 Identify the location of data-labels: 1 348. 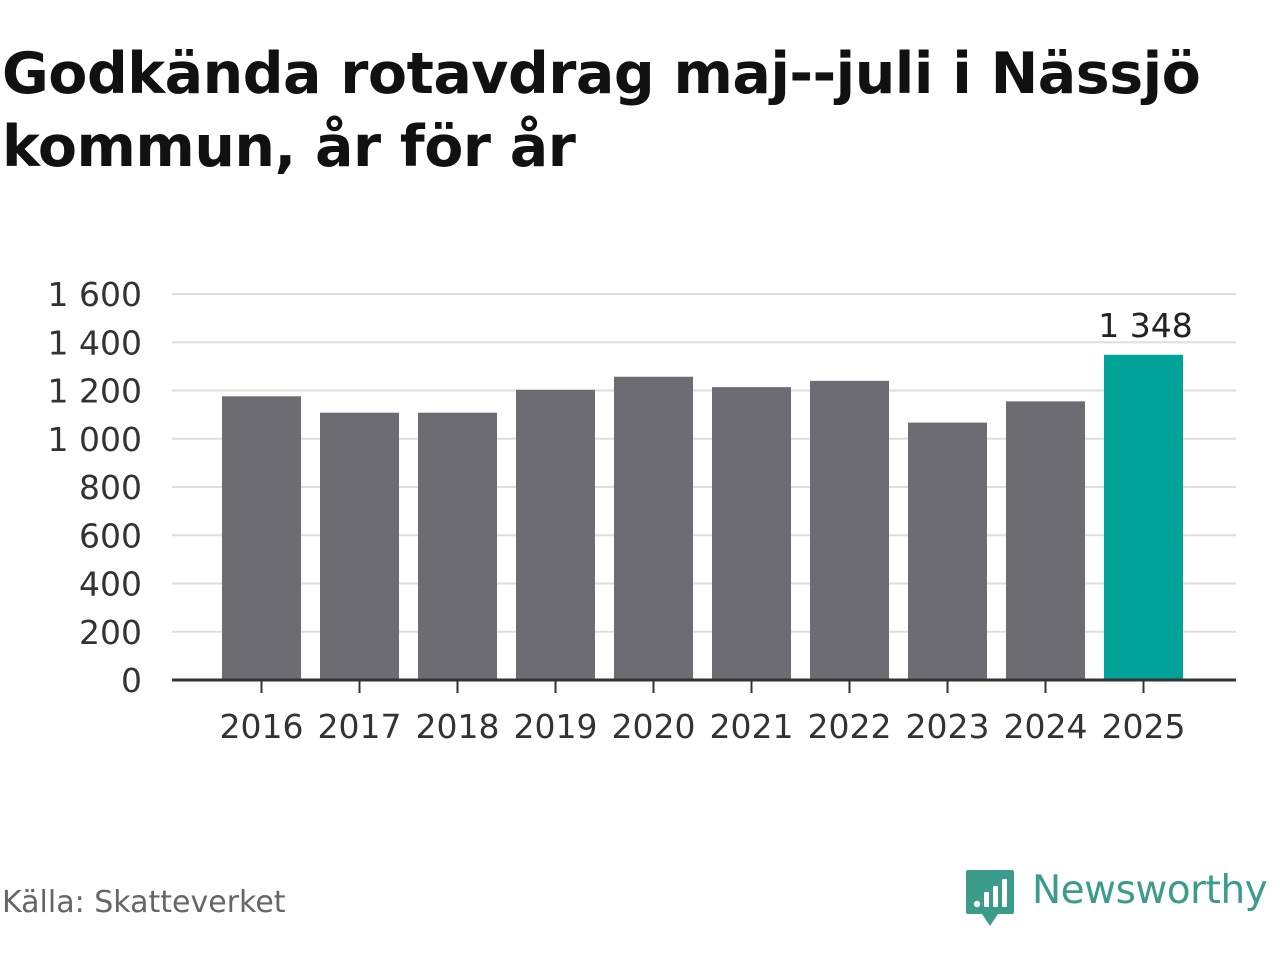
(1145, 325).